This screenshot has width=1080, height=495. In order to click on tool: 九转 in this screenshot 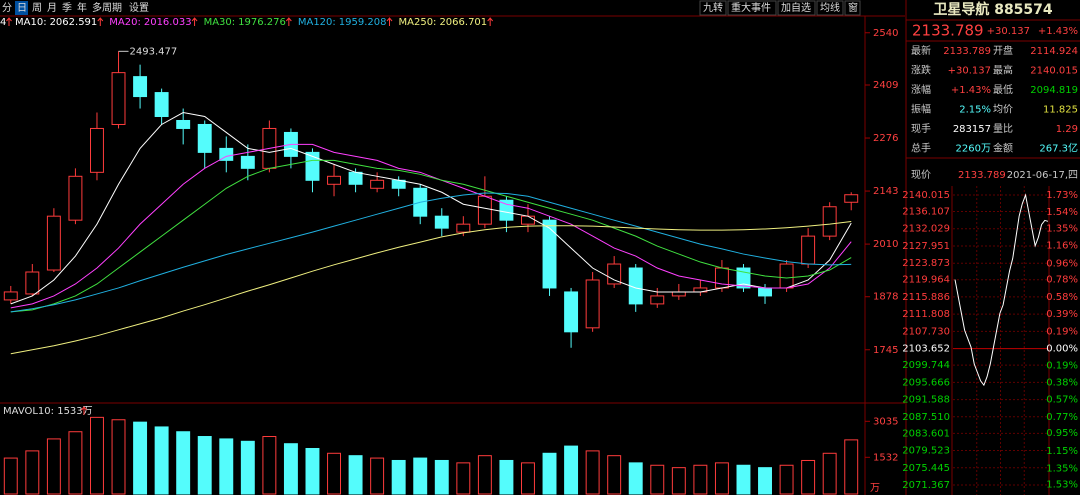, I will do `click(713, 7)`.